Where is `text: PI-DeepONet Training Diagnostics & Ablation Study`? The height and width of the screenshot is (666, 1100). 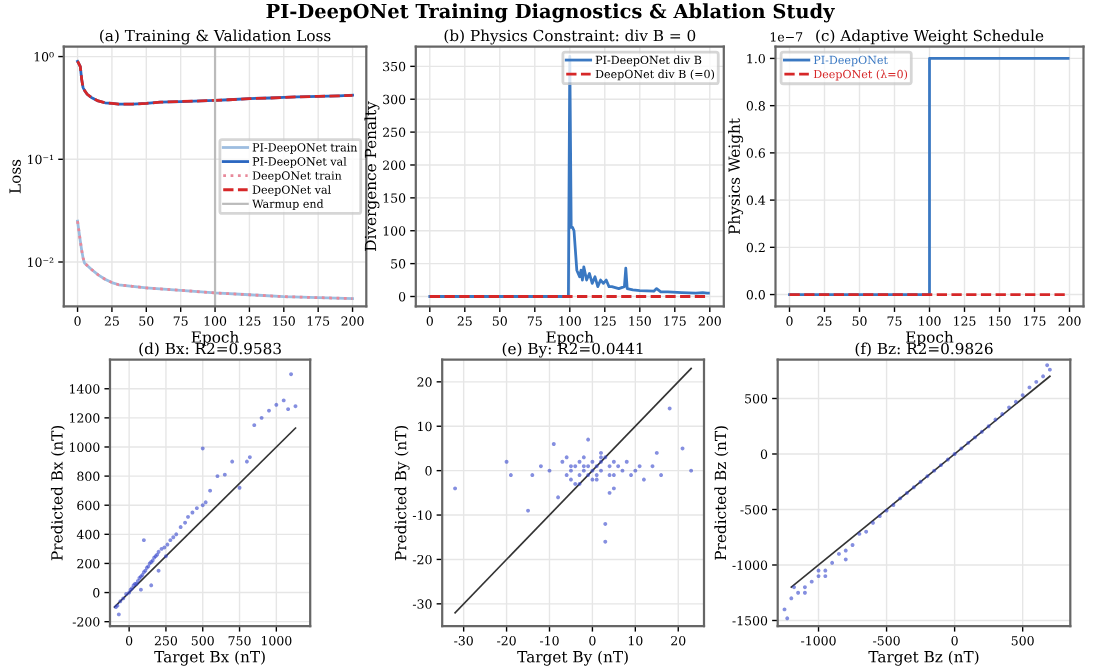
text: PI-DeepONet Training Diagnostics & Ablation Study is located at coordinates (550, 13).